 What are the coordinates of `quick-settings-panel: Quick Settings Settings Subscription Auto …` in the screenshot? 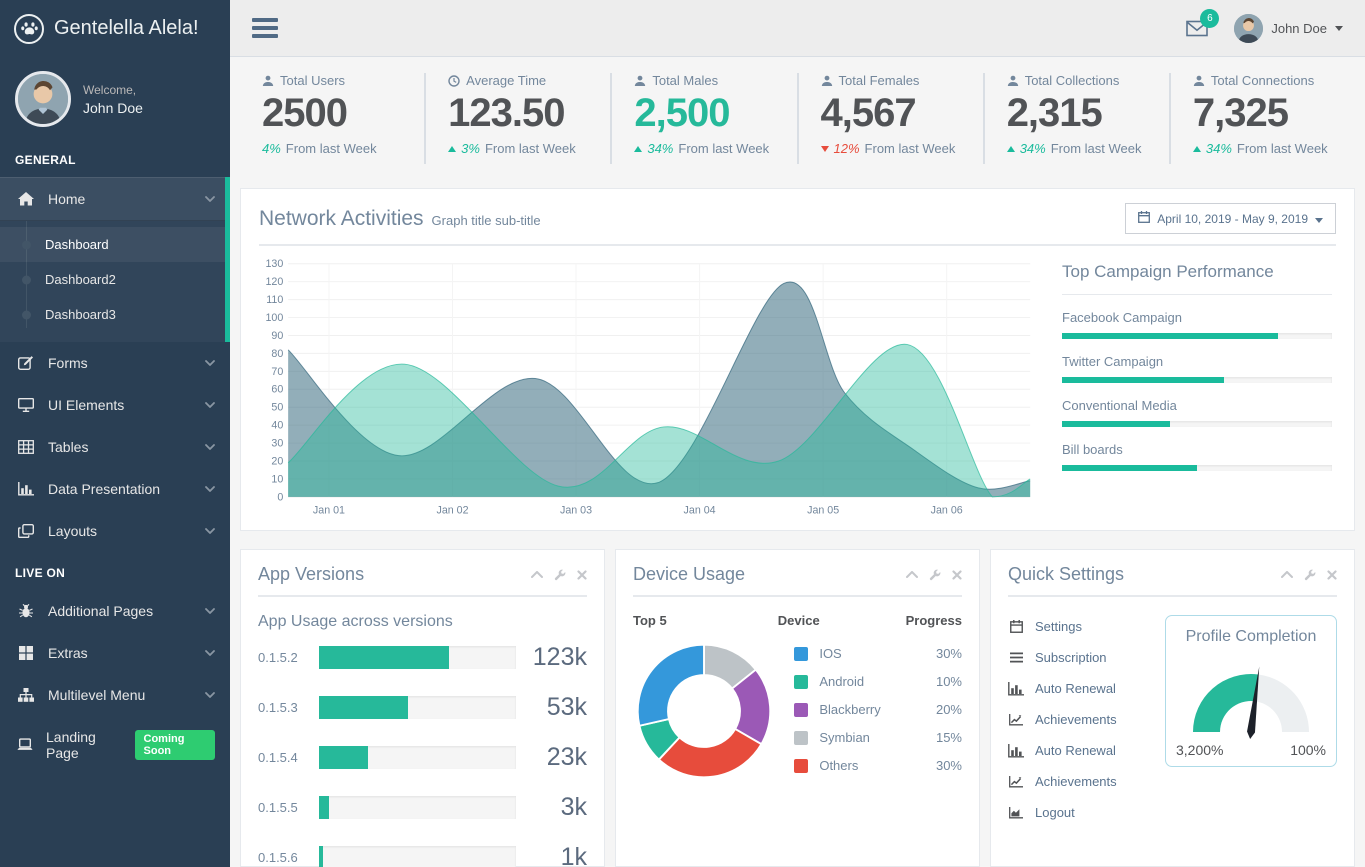 It's located at (1172, 708).